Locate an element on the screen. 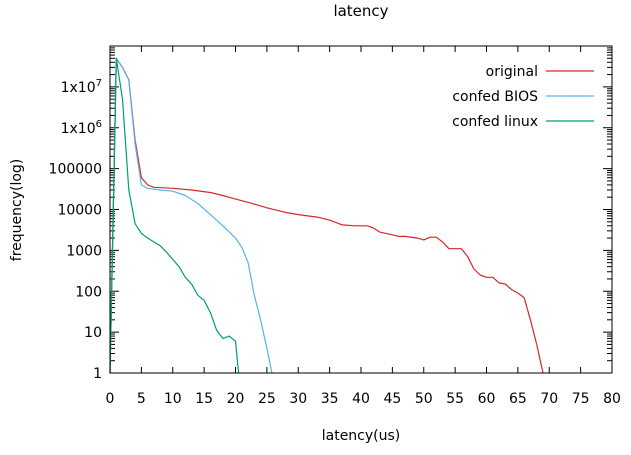 This screenshot has width=631, height=455. y-tick-label: 1x10⁷ is located at coordinates (81, 87).